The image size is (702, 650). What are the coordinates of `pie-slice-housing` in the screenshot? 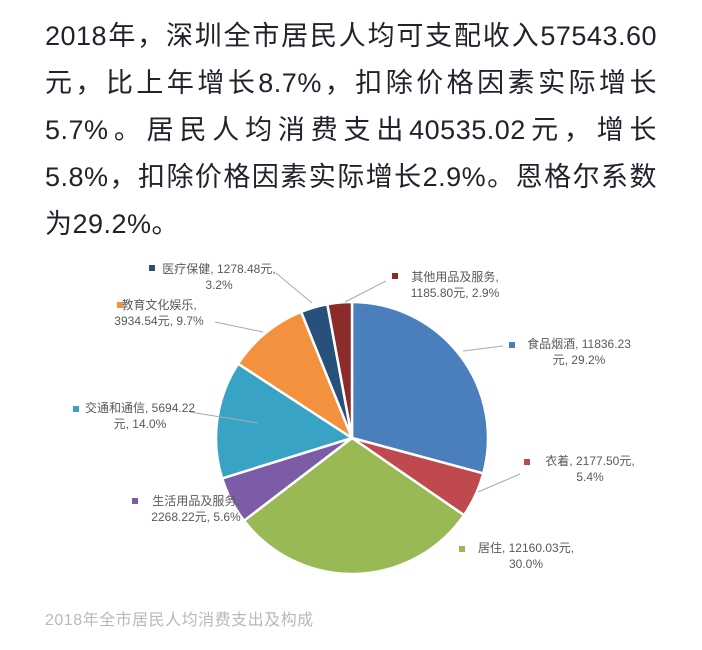 It's located at (354, 506).